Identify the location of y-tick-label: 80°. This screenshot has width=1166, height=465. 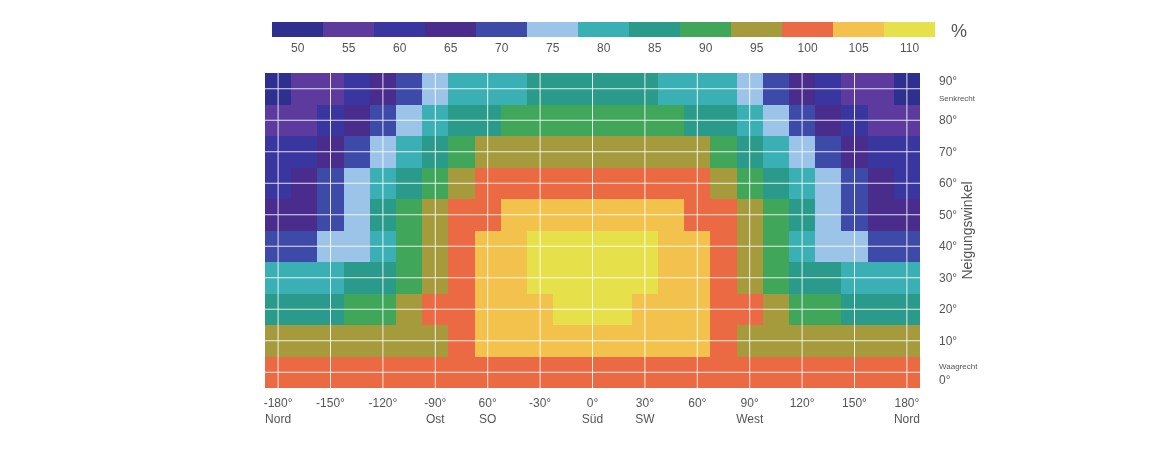
(948, 120).